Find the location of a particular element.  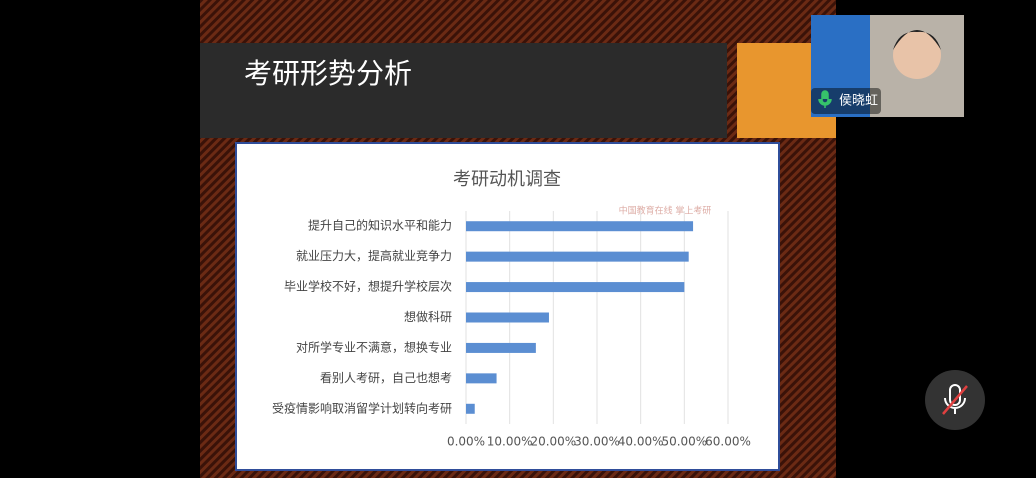

x-tick-label: 30.00% is located at coordinates (597, 442).